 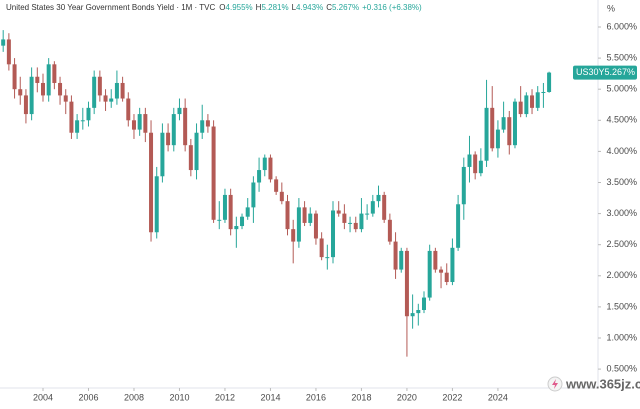 I want to click on y-tick-label: 6.000%, so click(x=621, y=26).